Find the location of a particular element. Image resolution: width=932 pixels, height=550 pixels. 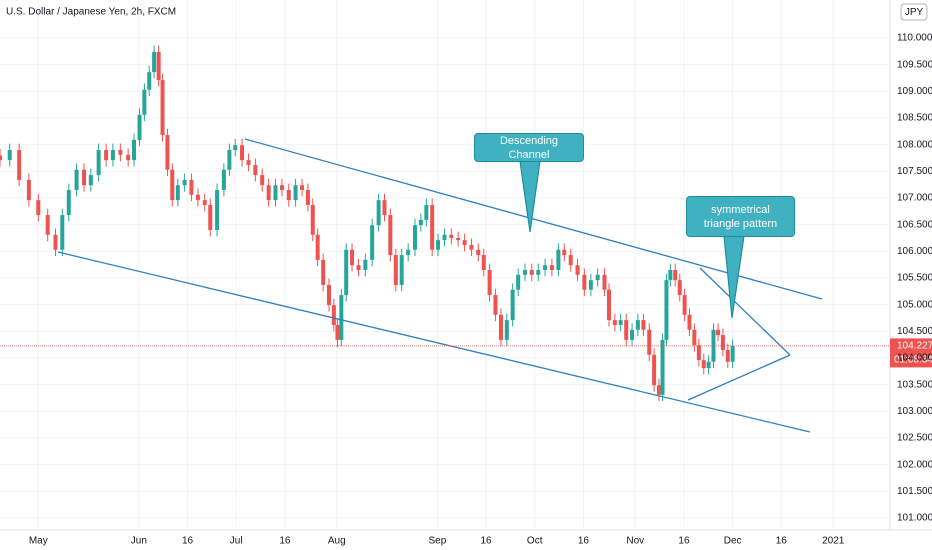

y-tick-label: 108.500 is located at coordinates (914, 118).